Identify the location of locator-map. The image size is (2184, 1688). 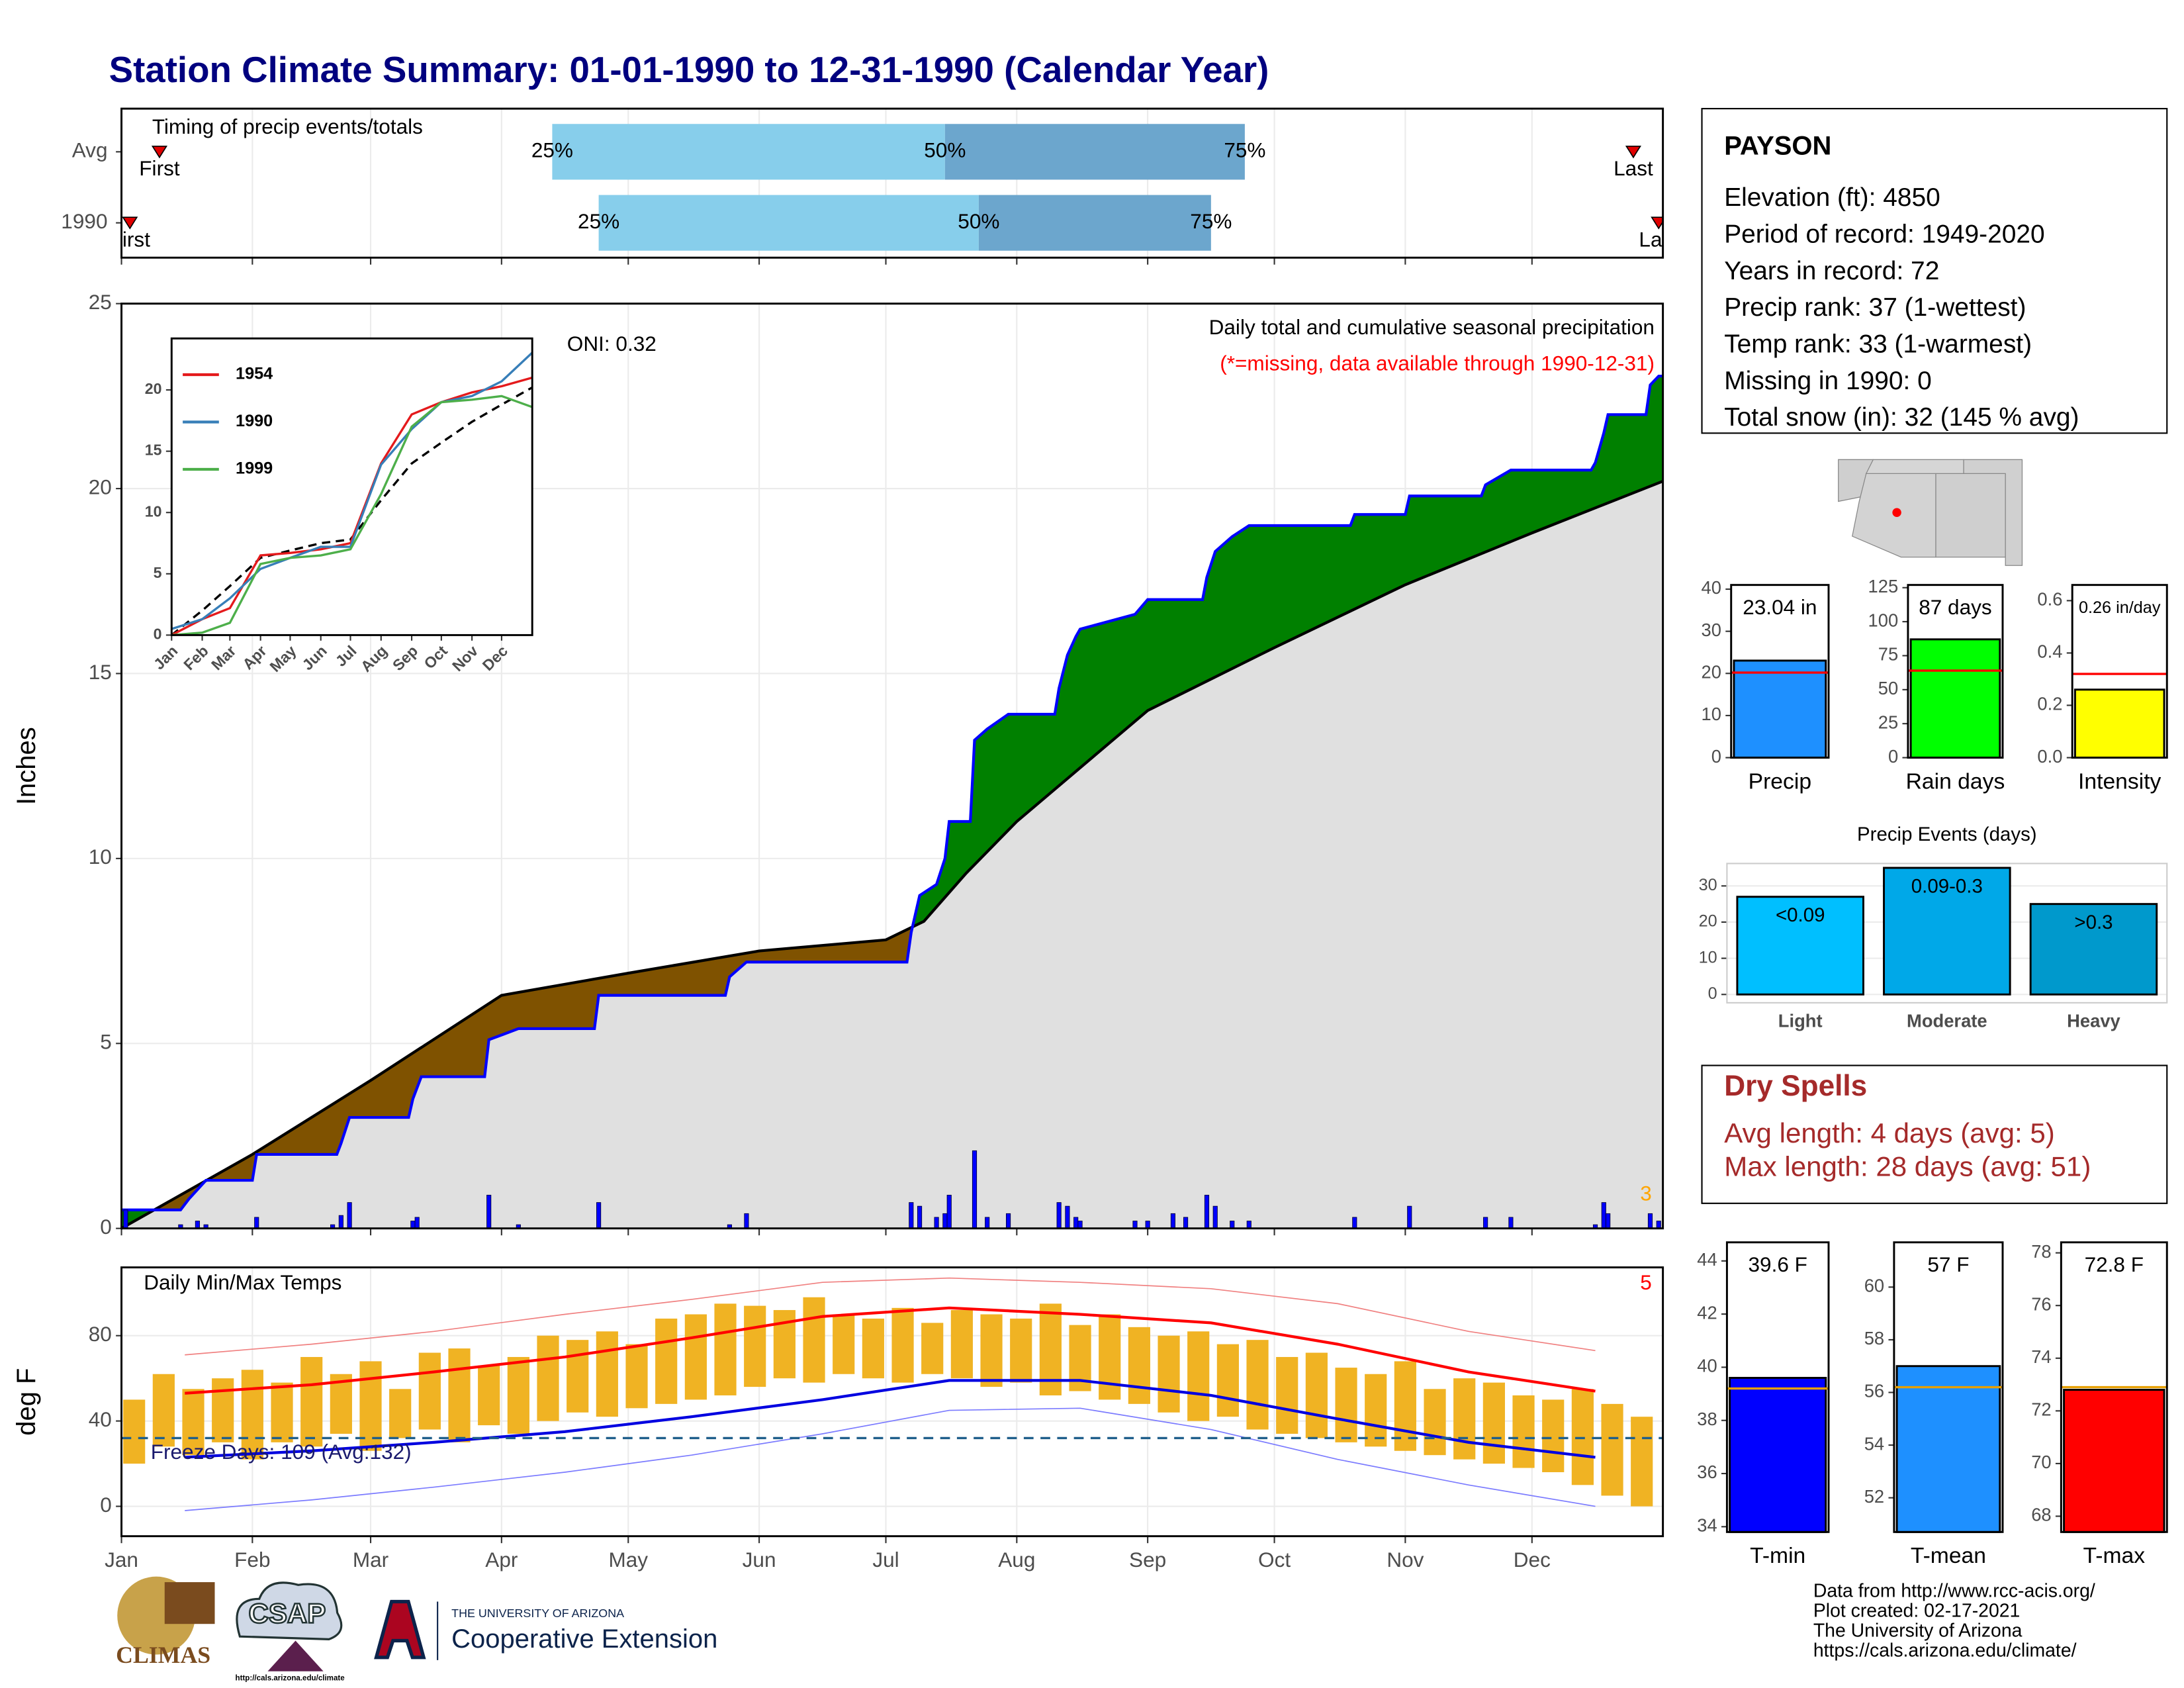
(1931, 512).